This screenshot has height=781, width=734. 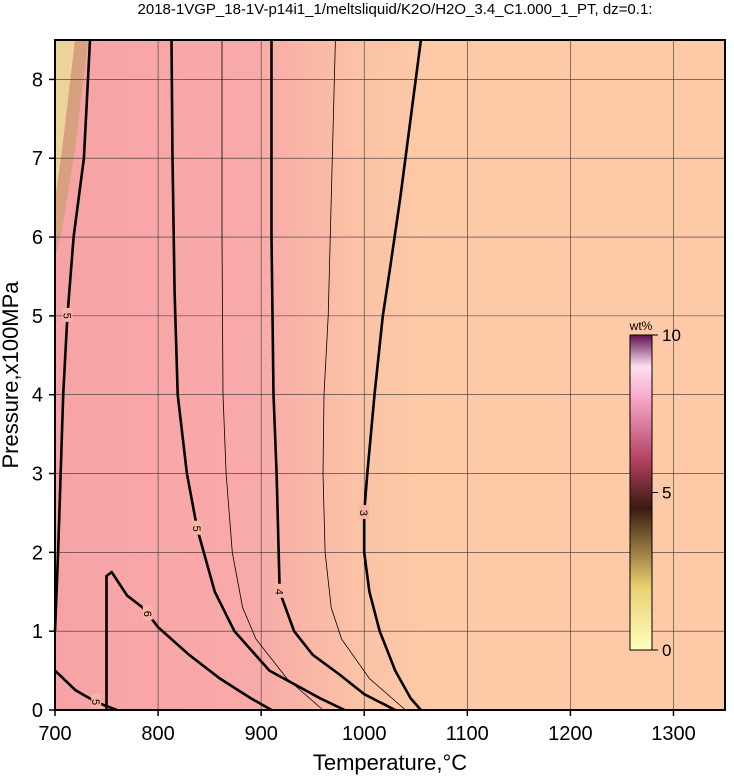 I want to click on y-tick-label: 8, so click(x=37, y=80).